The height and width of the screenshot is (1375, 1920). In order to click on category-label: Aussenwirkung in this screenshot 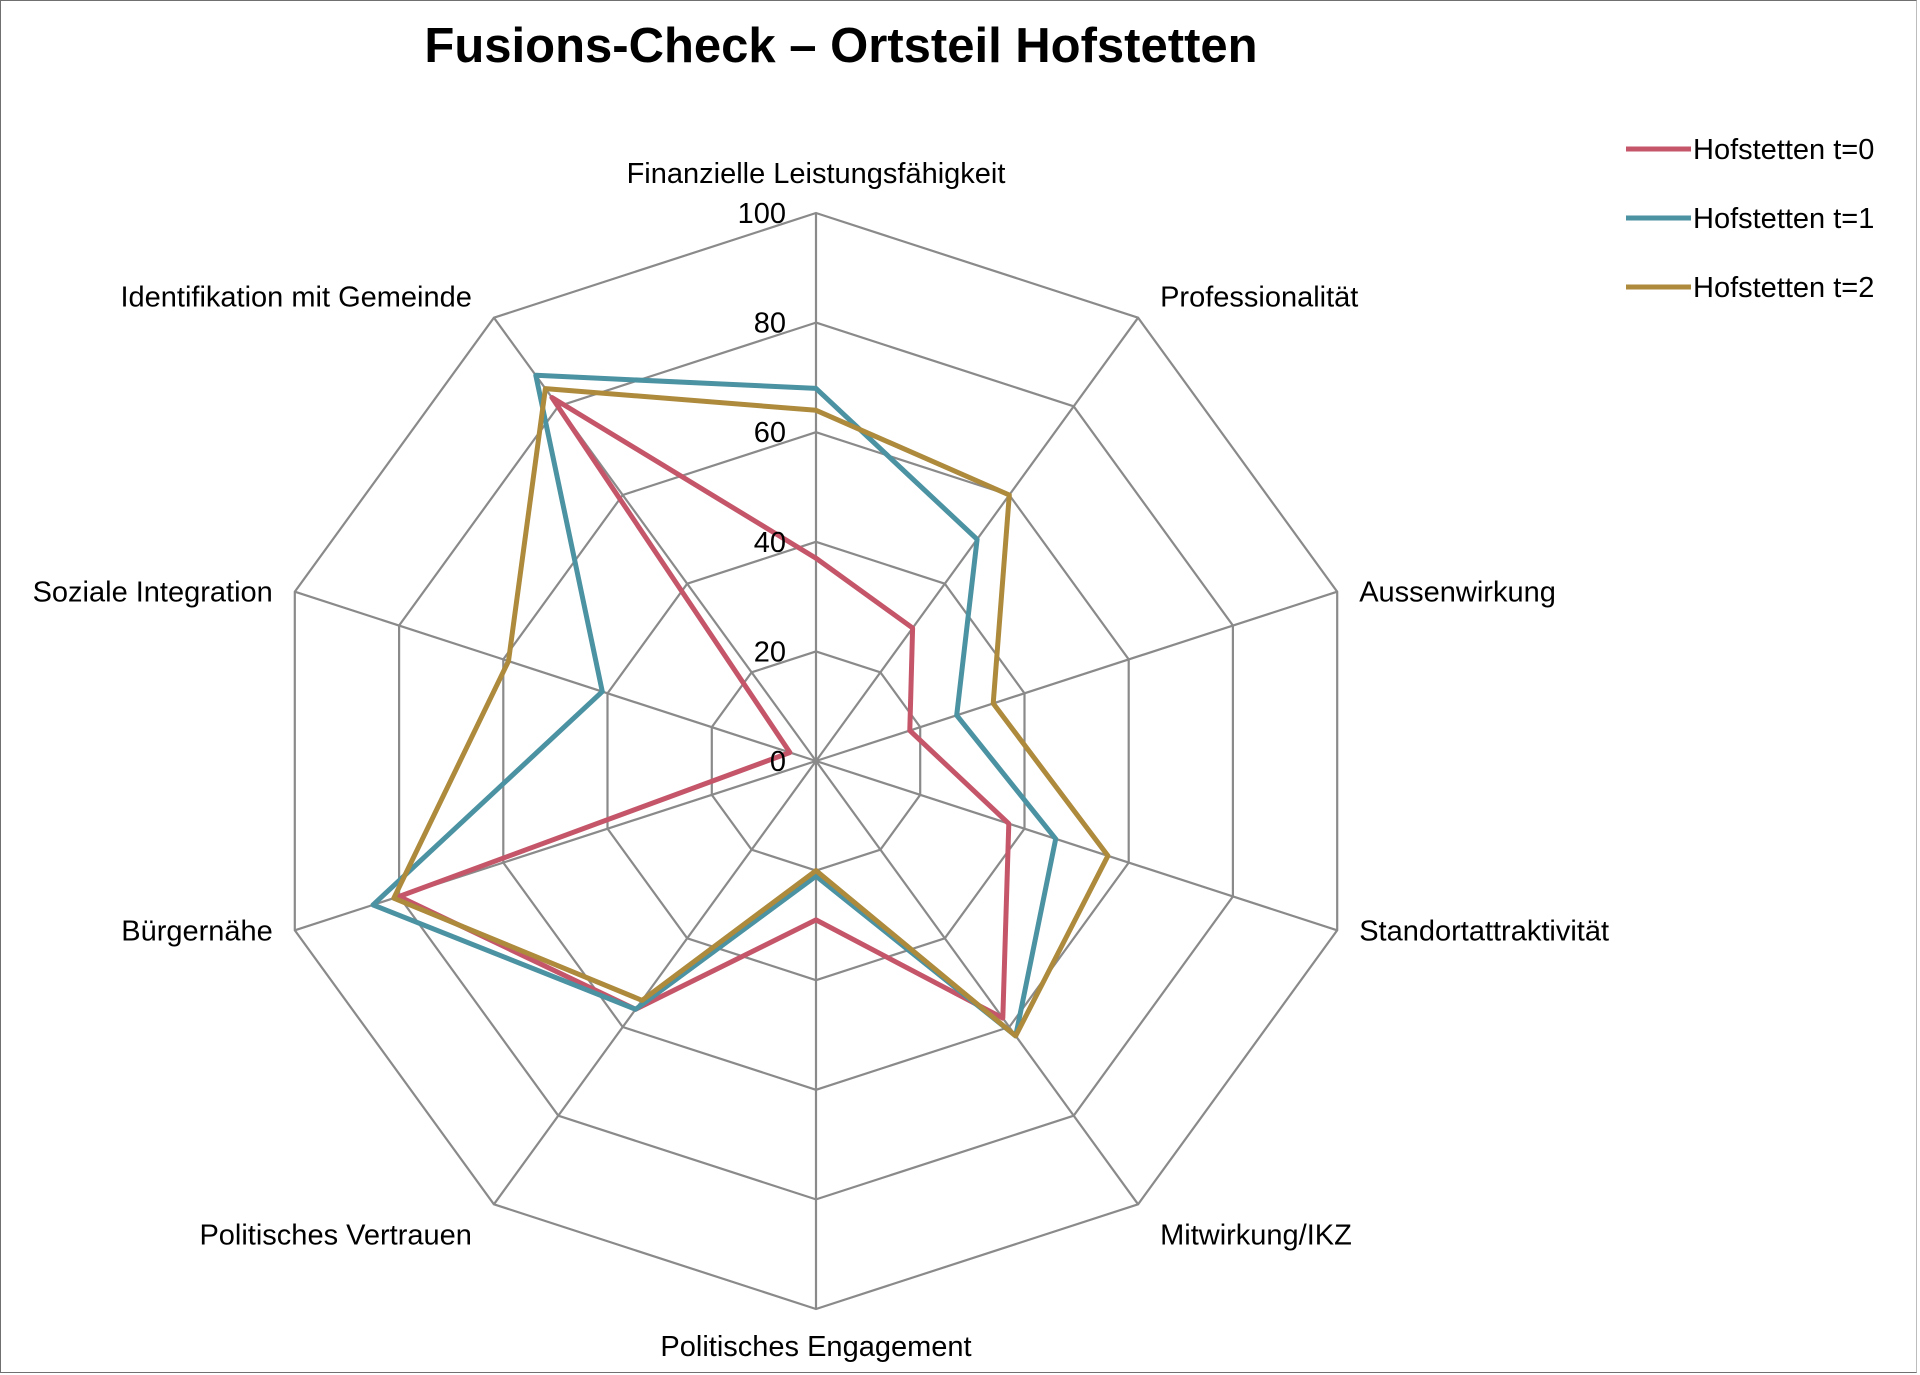, I will do `click(1457, 593)`.